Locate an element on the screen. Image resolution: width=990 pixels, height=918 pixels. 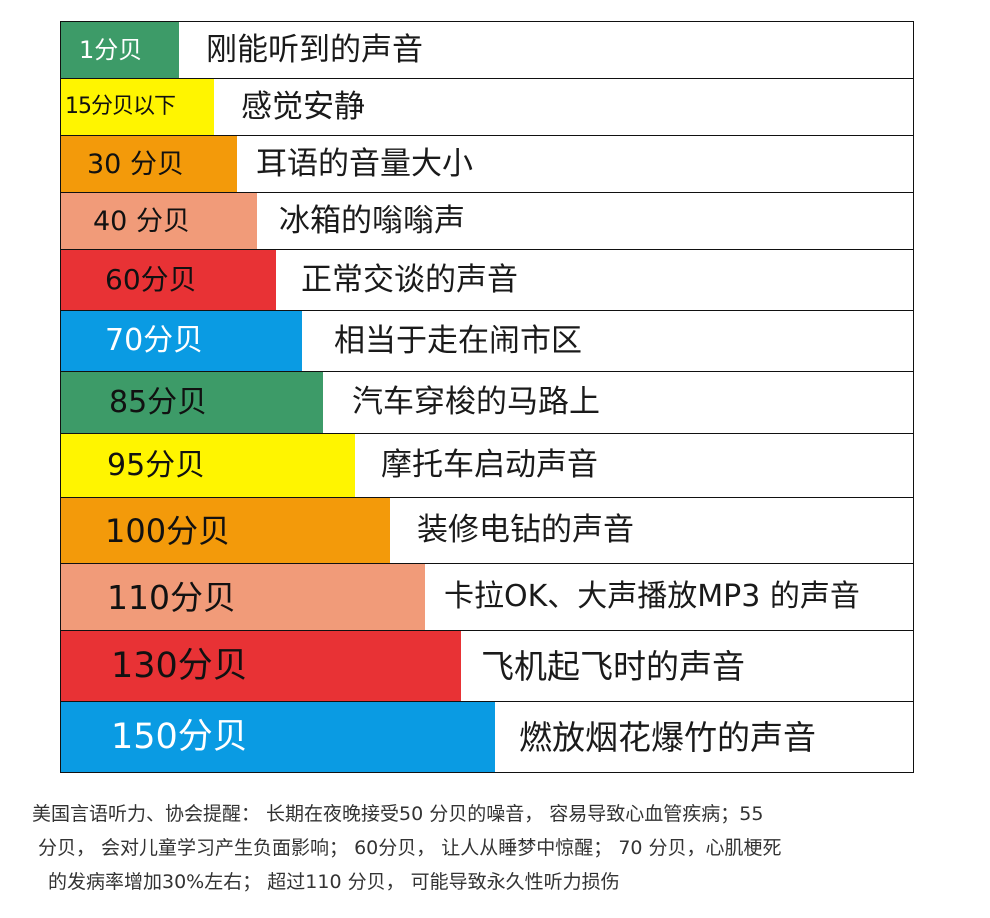
table-row: 60分贝 正常交谈的声音 is located at coordinates (487, 280).